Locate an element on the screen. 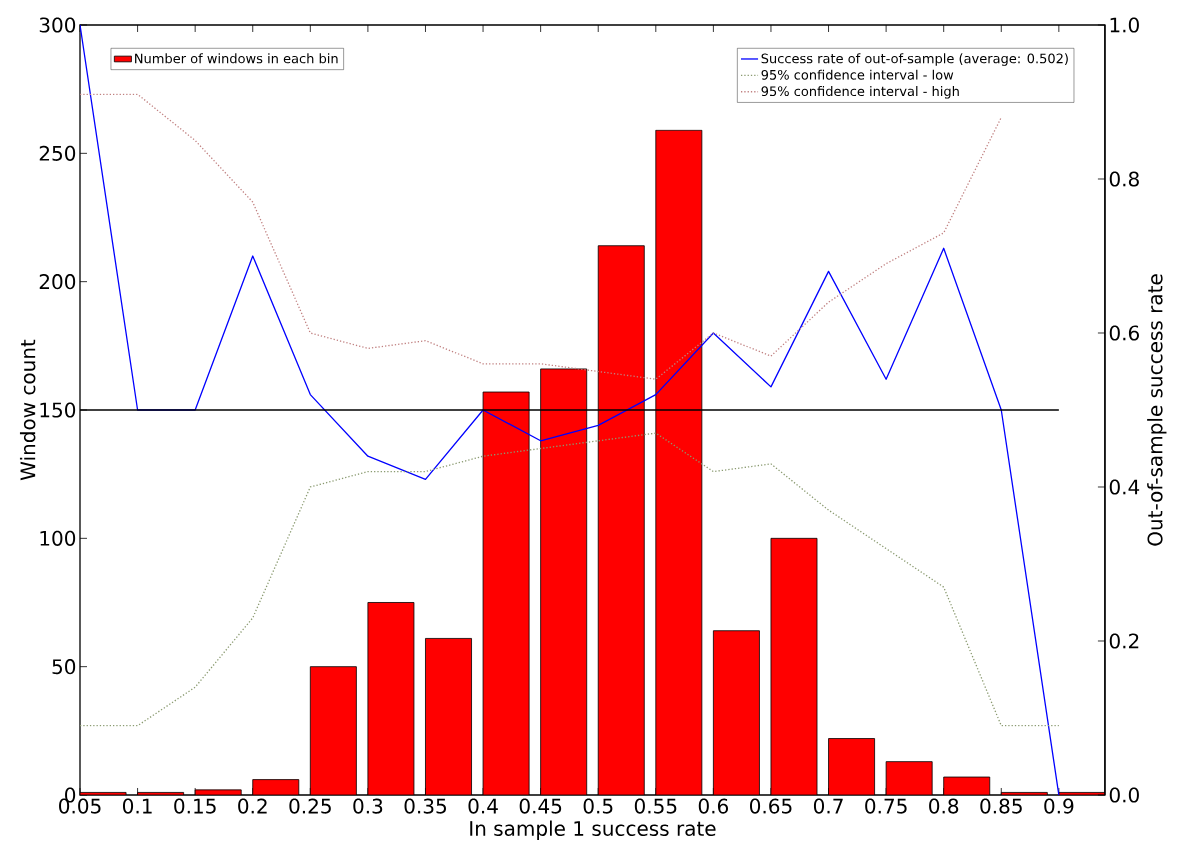 The image size is (1186, 863). x-tick-label: 0.6 is located at coordinates (713, 806).